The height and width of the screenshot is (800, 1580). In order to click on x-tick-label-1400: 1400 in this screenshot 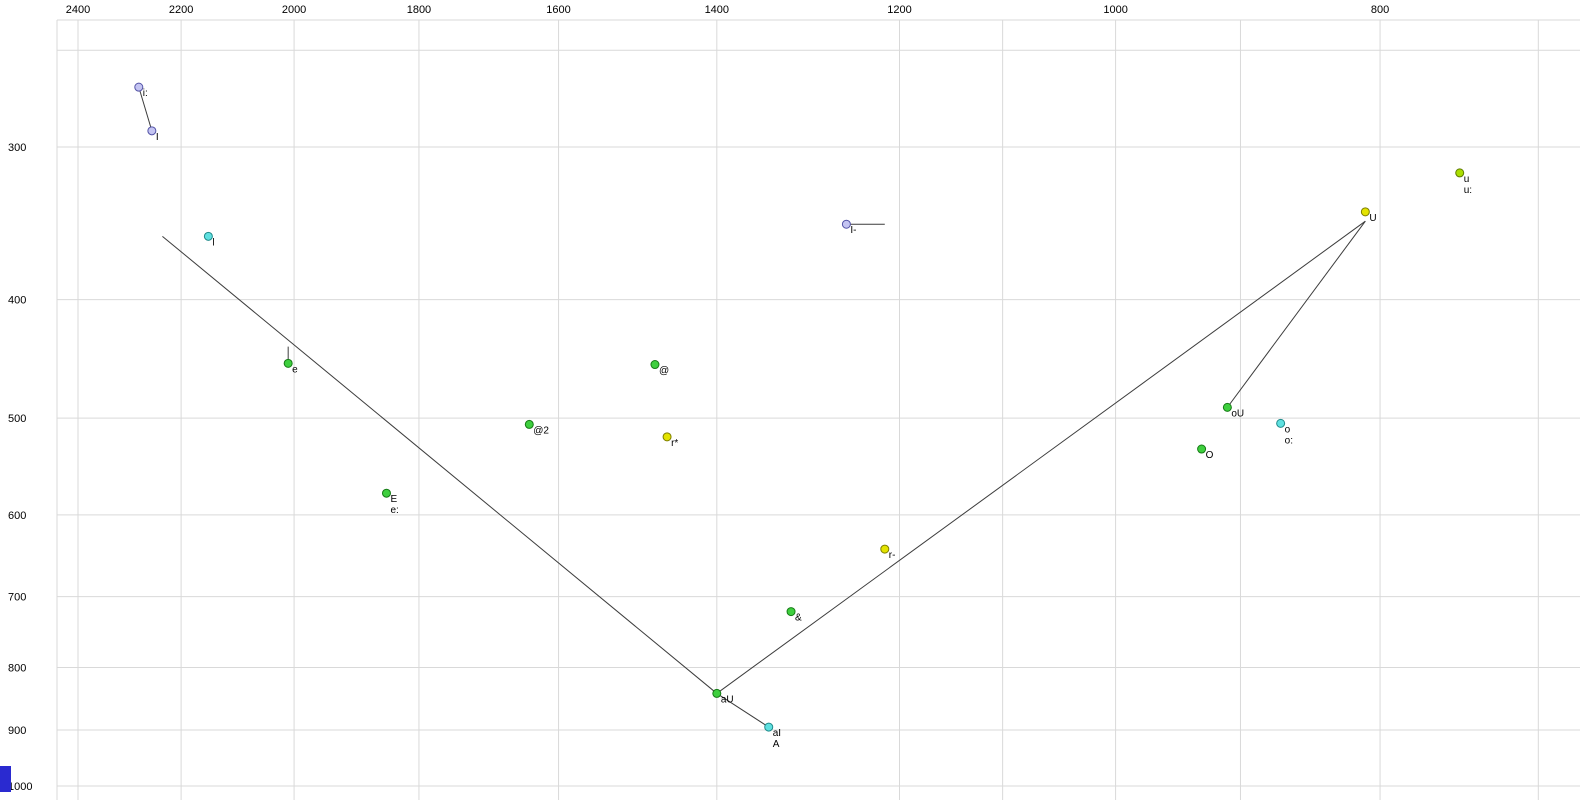, I will do `click(717, 10)`.